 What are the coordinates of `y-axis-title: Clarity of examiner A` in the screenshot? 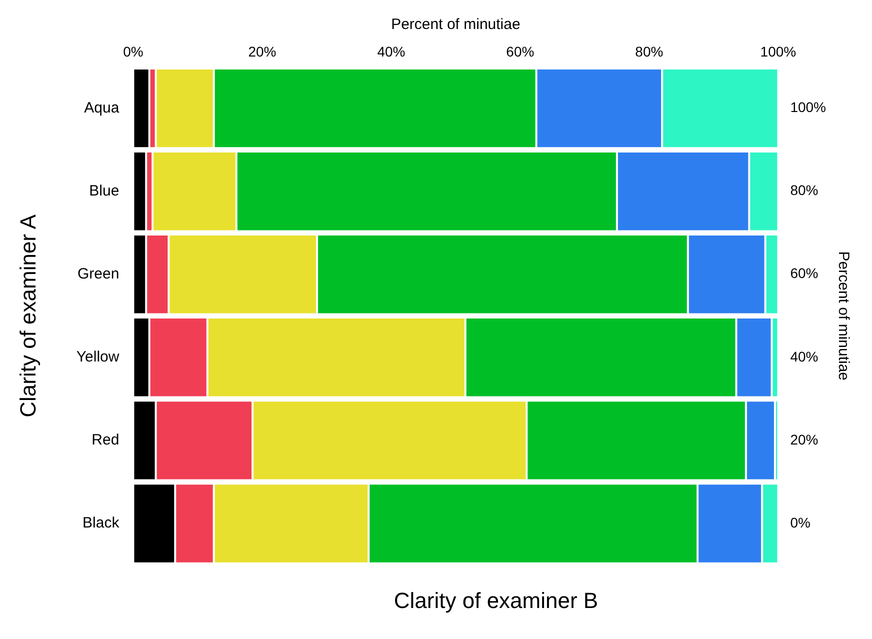 It's located at (27, 316).